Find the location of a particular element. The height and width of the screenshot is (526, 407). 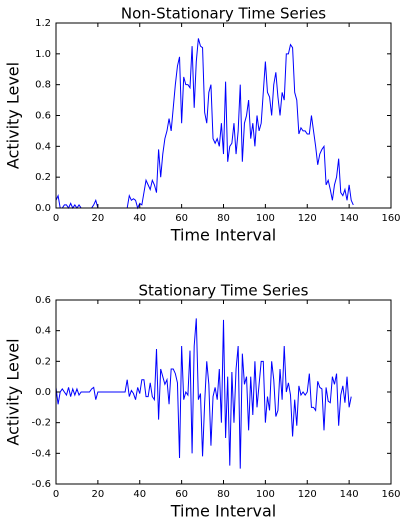

y-tick-label: 1.2 is located at coordinates (43, 23).